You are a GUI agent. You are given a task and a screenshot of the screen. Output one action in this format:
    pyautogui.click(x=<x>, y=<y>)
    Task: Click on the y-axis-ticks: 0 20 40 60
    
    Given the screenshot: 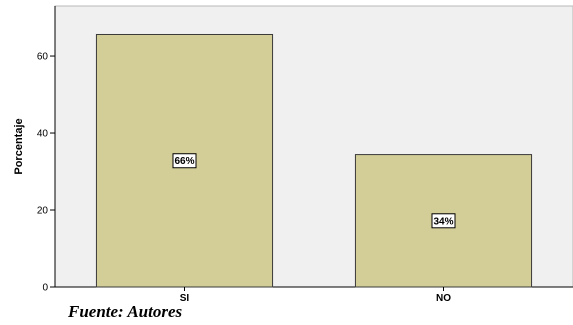 What is the action you would take?
    pyautogui.click(x=46, y=173)
    